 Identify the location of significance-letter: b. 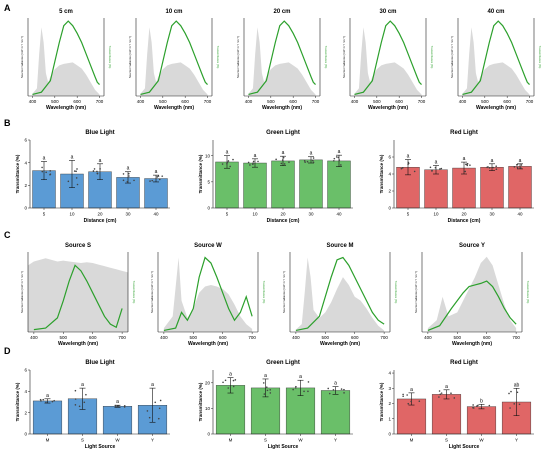
(481, 401).